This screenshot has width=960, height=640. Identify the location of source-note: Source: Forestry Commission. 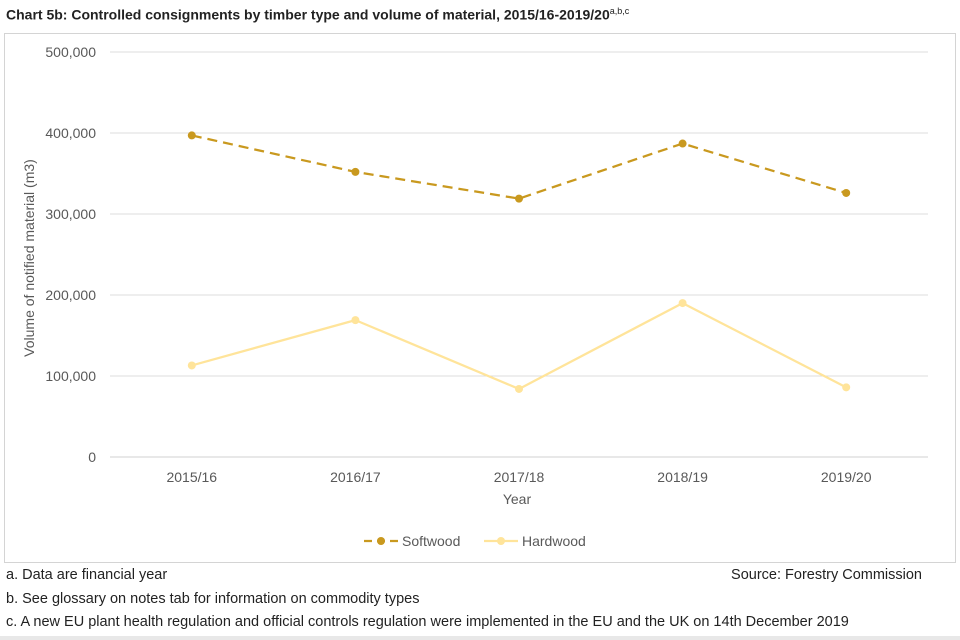
(826, 575).